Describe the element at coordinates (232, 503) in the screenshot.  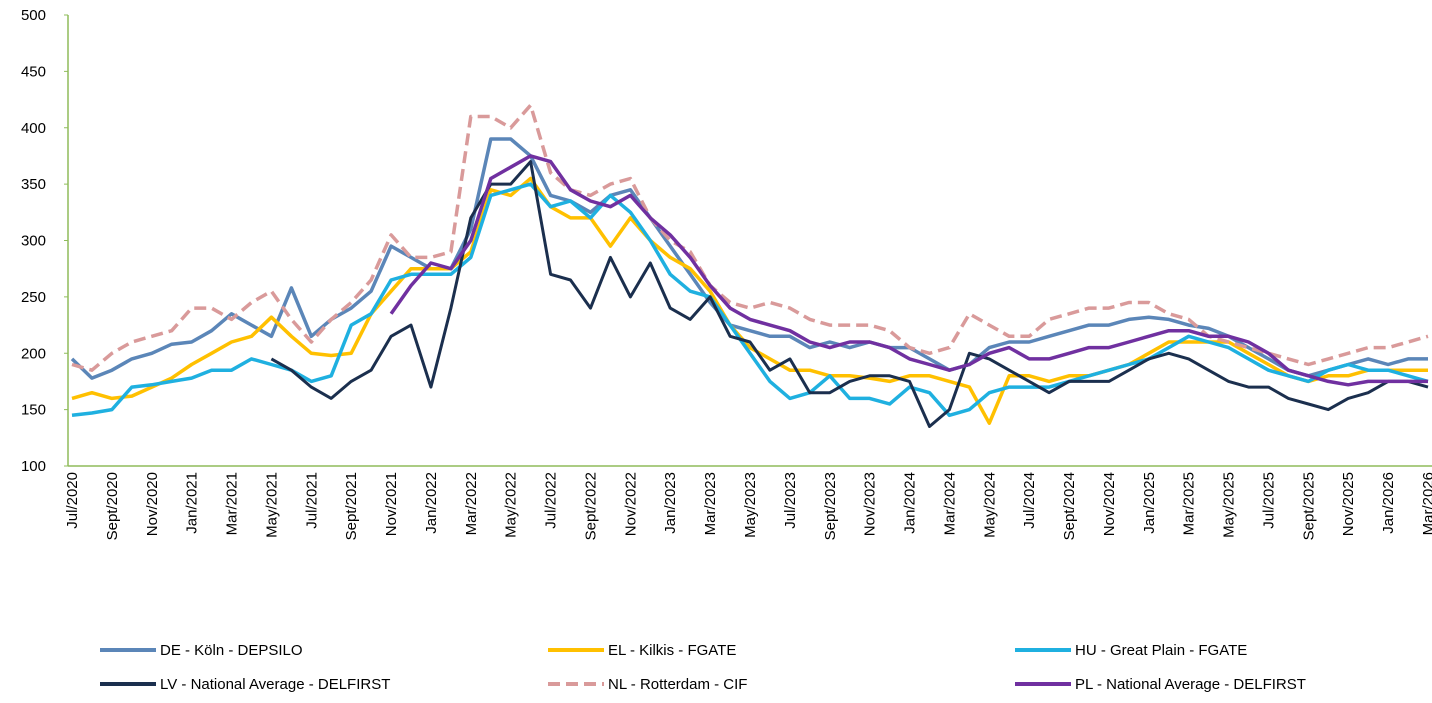
I see `x-tick-label: Mar/2021` at that location.